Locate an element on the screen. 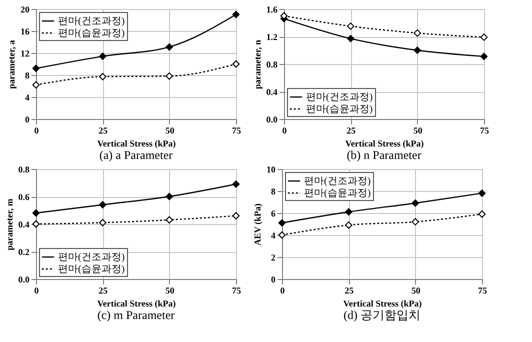 This screenshot has height=342, width=532. text: (d) 공기함입치 is located at coordinates (382, 315).